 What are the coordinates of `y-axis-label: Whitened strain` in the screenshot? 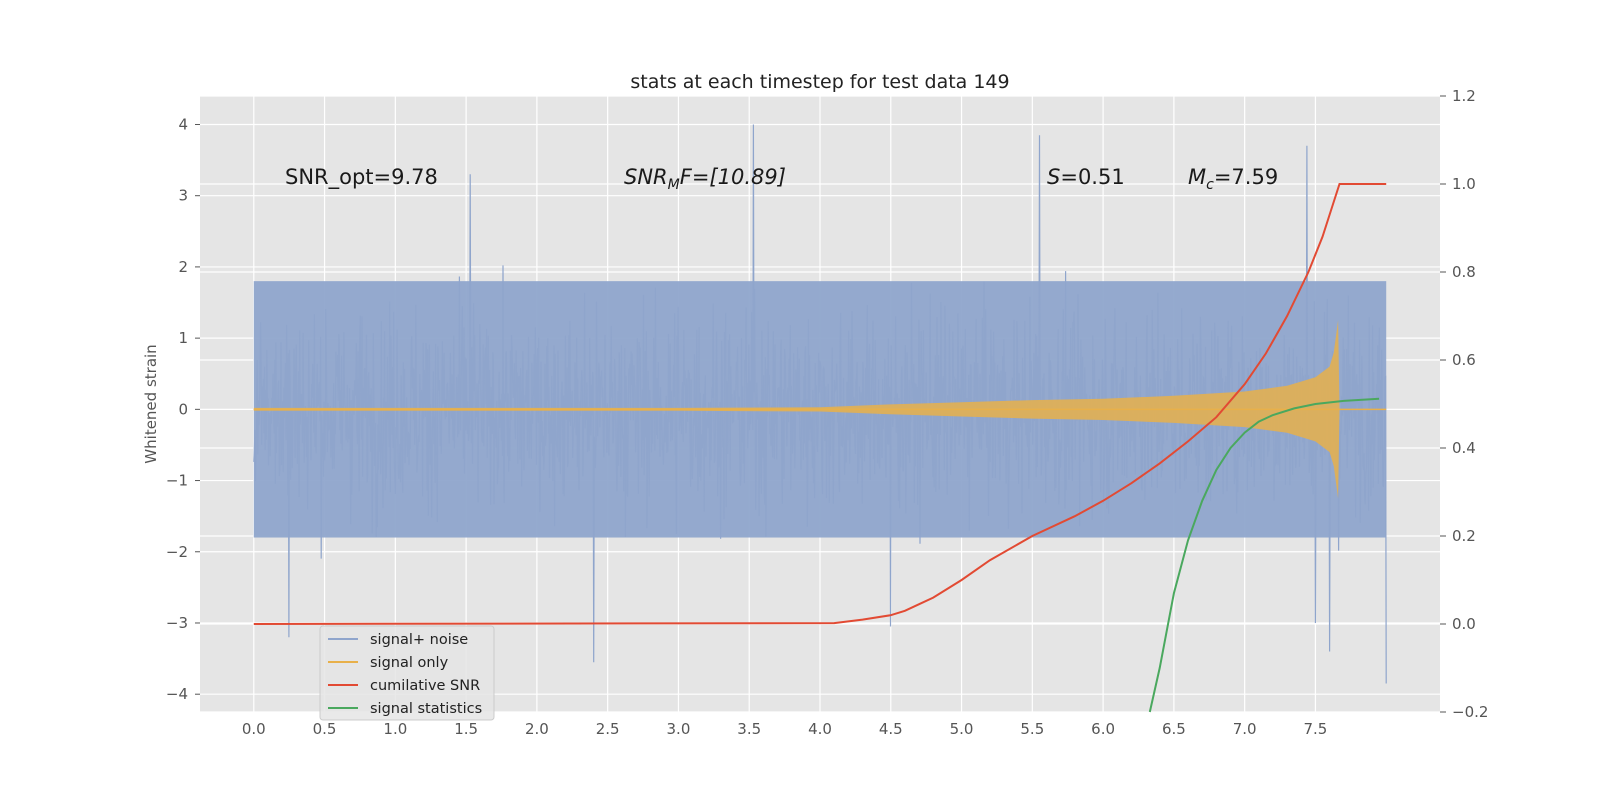 It's located at (151, 403).